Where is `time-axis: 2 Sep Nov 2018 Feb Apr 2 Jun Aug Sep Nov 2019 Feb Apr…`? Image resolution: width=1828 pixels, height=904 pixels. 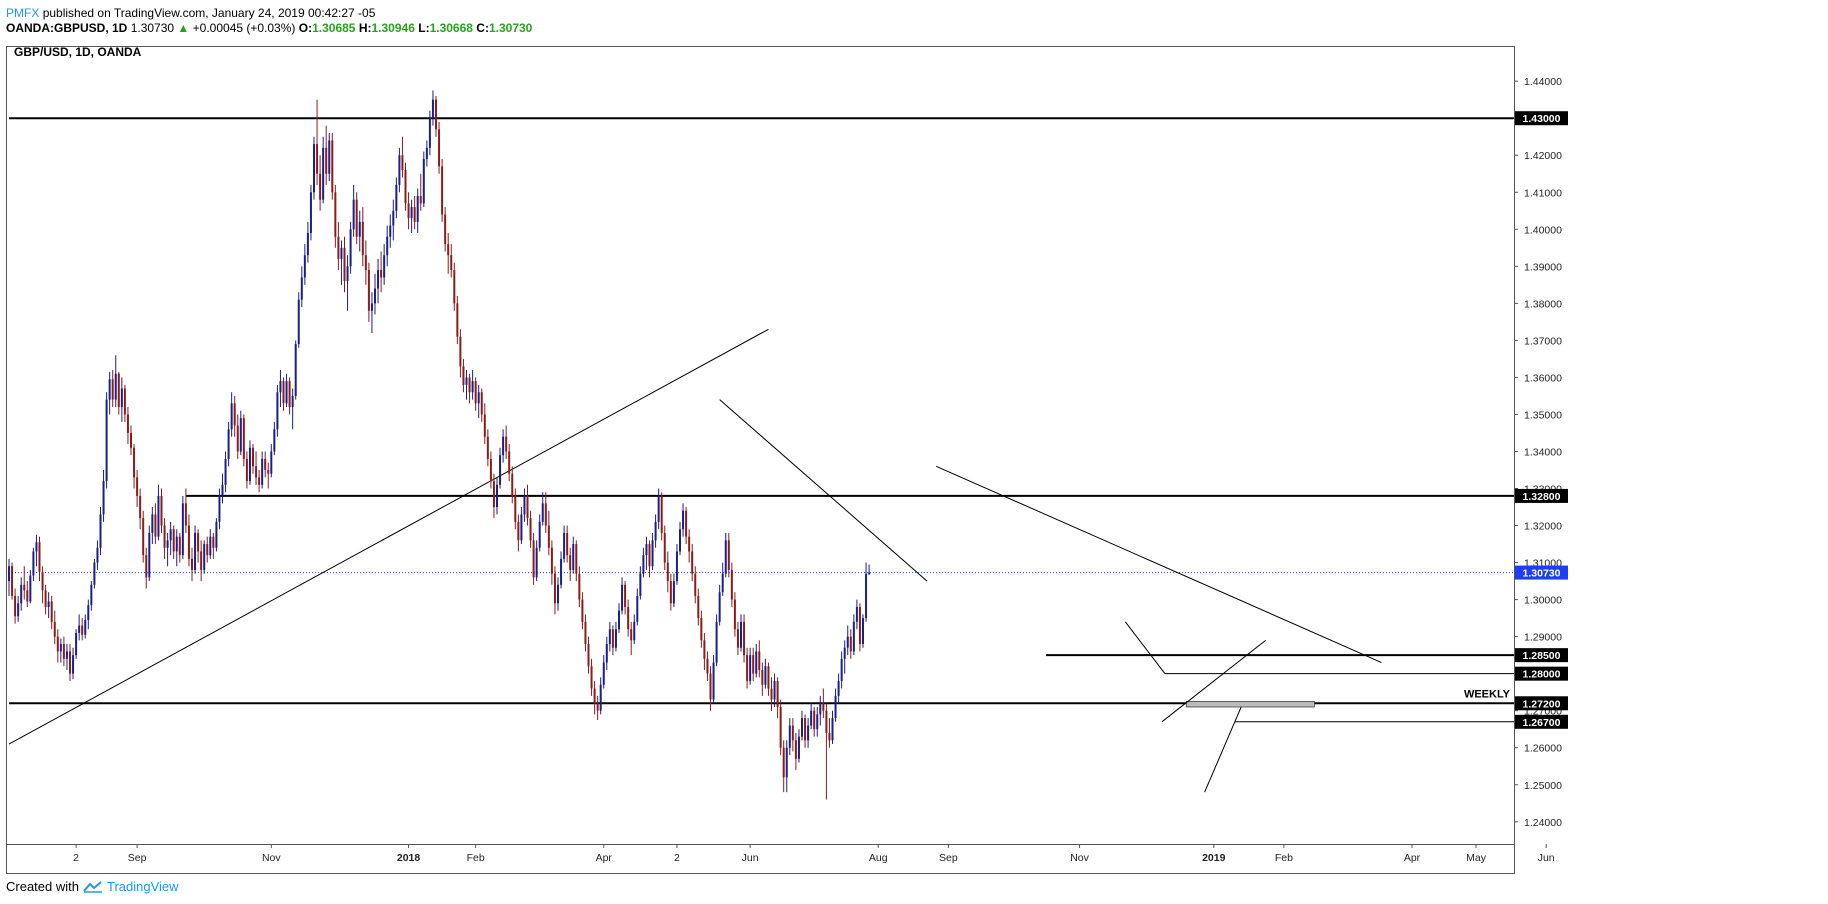
time-axis: 2 Sep Nov 2018 Feb Apr 2 Jun Aug Sep Nov 2019 Feb Apr… is located at coordinates (814, 854).